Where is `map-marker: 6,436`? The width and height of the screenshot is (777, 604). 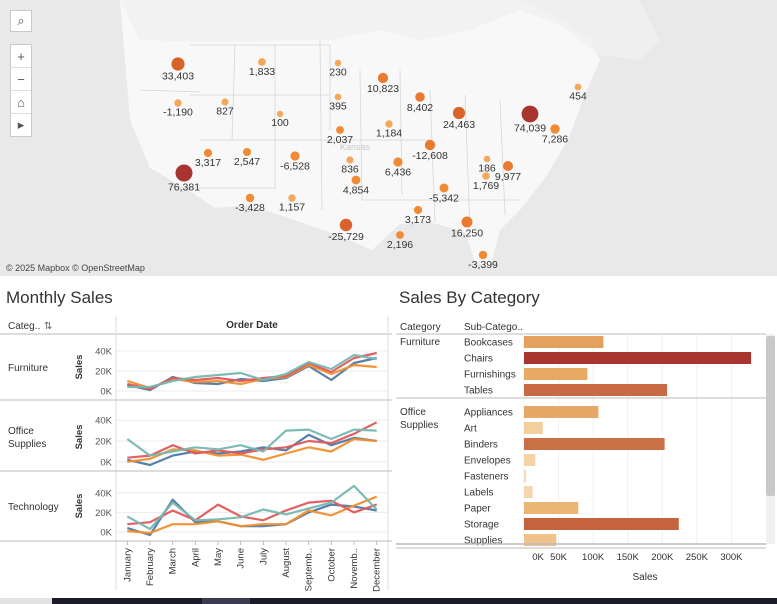
map-marker: 6,436 is located at coordinates (398, 168).